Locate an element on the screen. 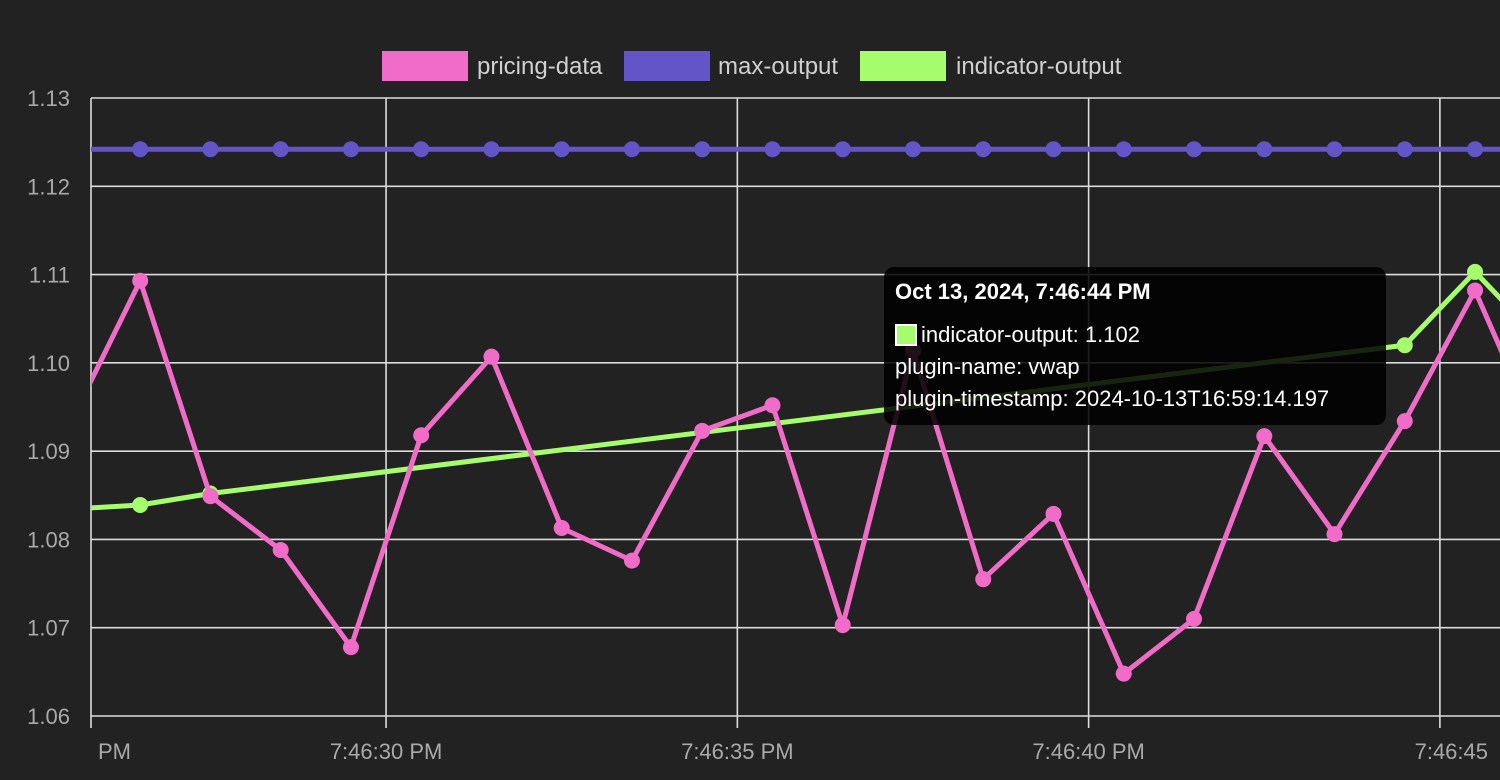 The width and height of the screenshot is (1500, 780). y-tick-label: 1.13 is located at coordinates (48, 98).